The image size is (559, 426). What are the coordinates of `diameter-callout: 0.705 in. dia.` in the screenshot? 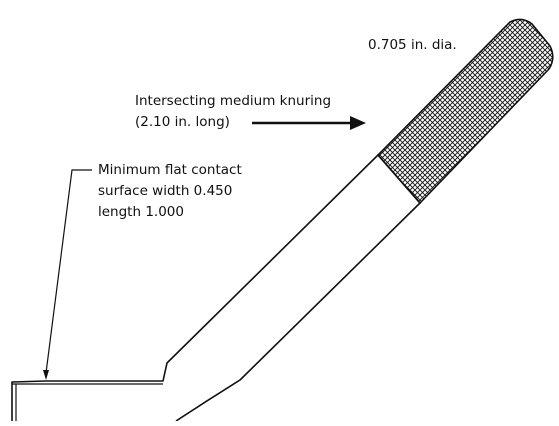 It's located at (412, 45).